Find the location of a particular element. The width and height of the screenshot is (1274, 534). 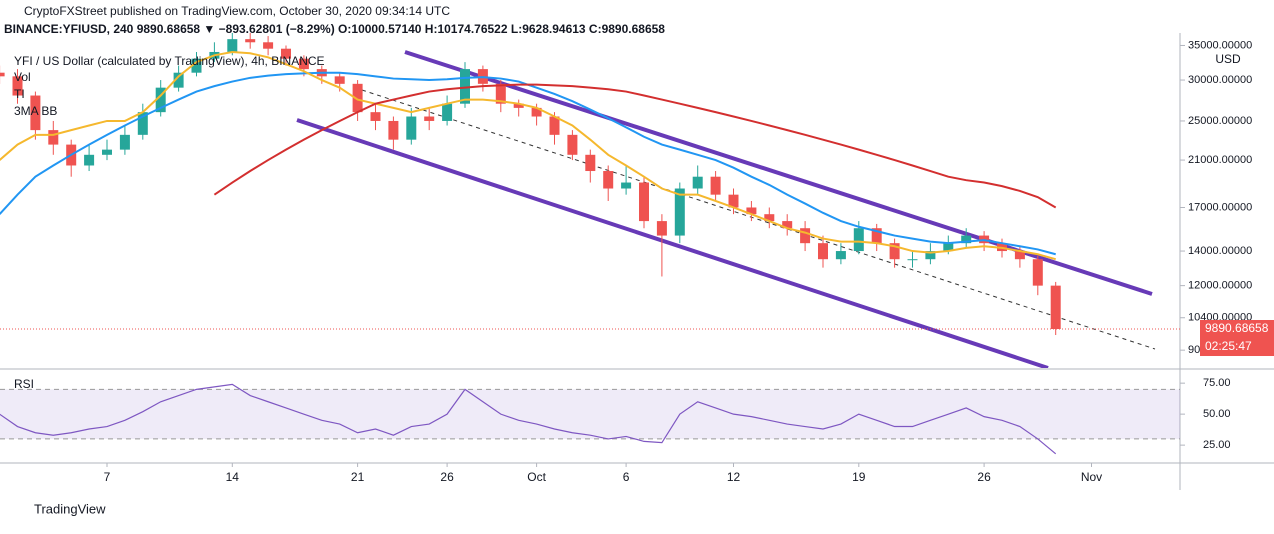

y-tick-label: 14000.00000 is located at coordinates (1220, 251).